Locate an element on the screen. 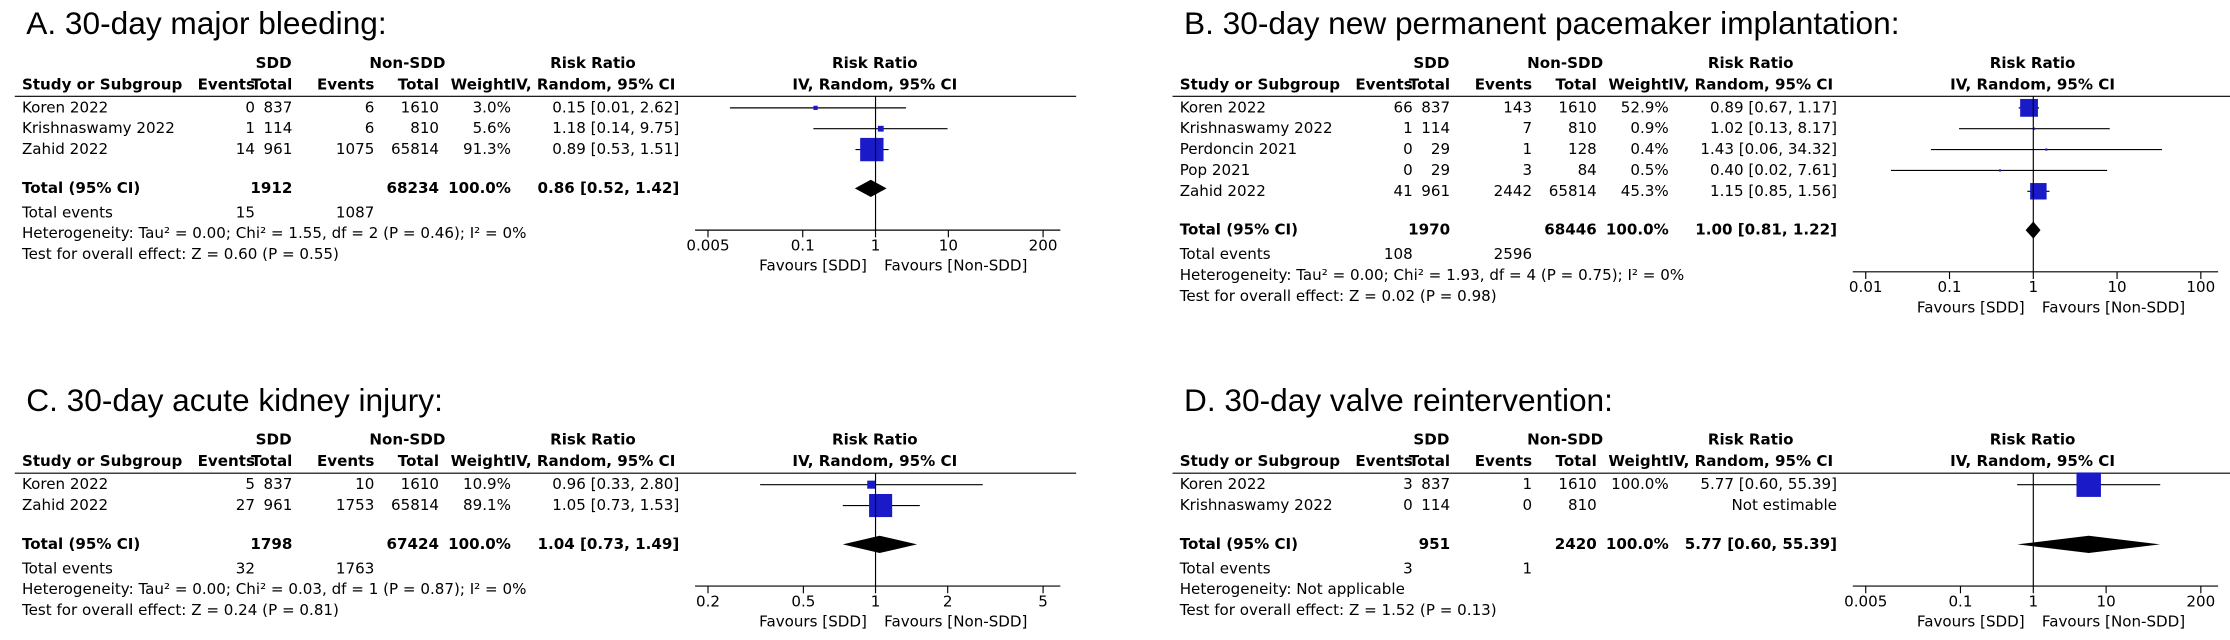 Image resolution: width=2230 pixels, height=640 pixels. effect-ci: 1.18 [0.14, 9.75] is located at coordinates (615, 128).